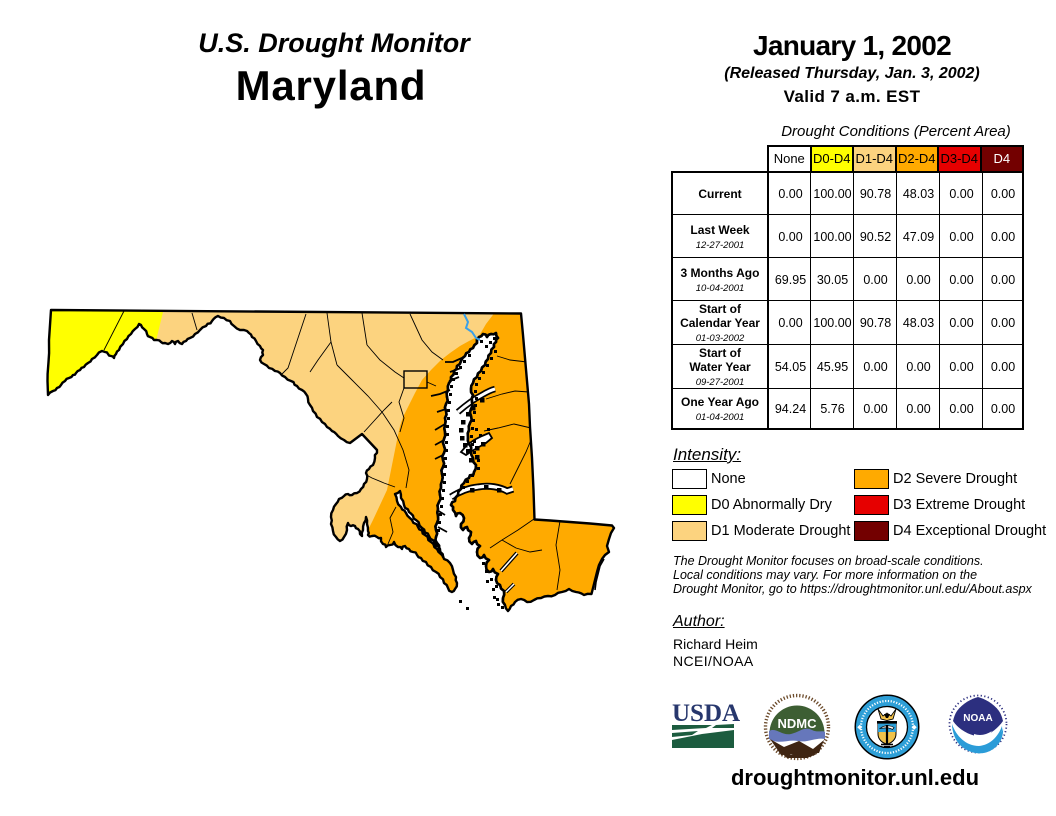 Image resolution: width=1056 pixels, height=816 pixels. Describe the element at coordinates (798, 723) in the screenshot. I see `svg-text: NDMC` at that location.